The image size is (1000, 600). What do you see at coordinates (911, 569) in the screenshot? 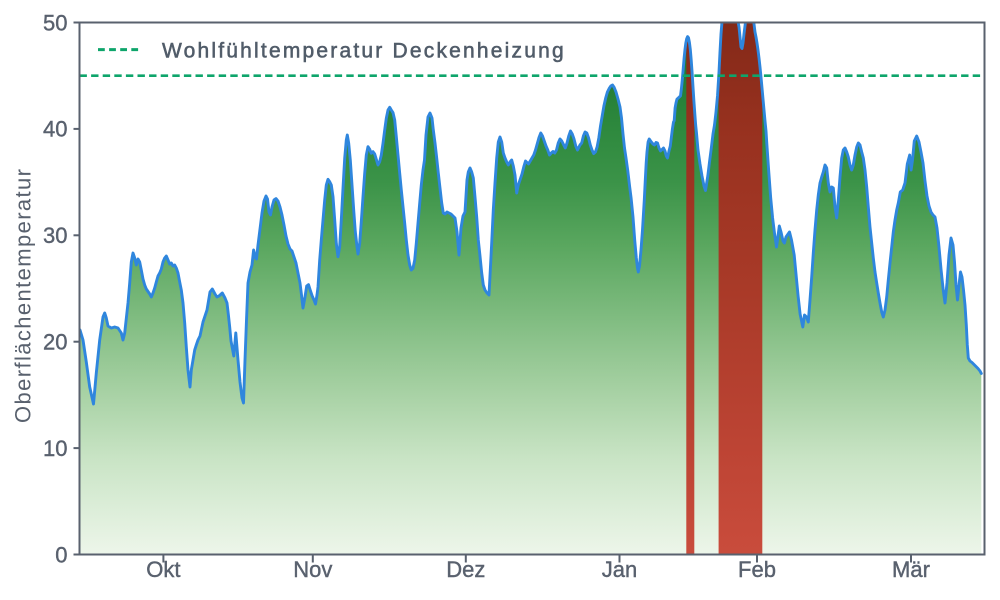
I see `svg-text: Mär` at bounding box center [911, 569].